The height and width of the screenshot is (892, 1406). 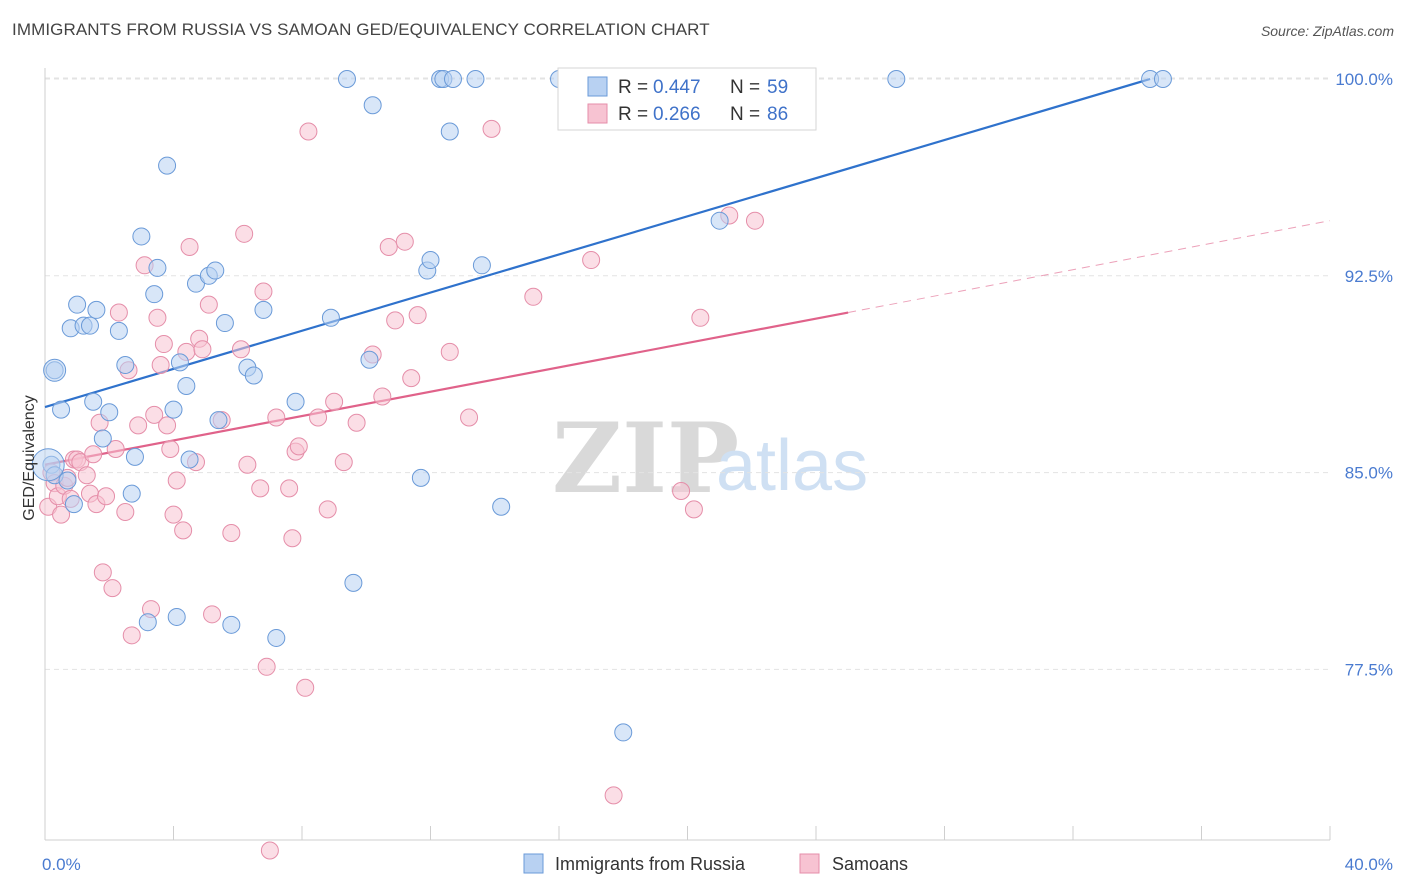 What do you see at coordinates (633, 114) in the screenshot?
I see `legend-r-label-samoan: R =` at bounding box center [633, 114].